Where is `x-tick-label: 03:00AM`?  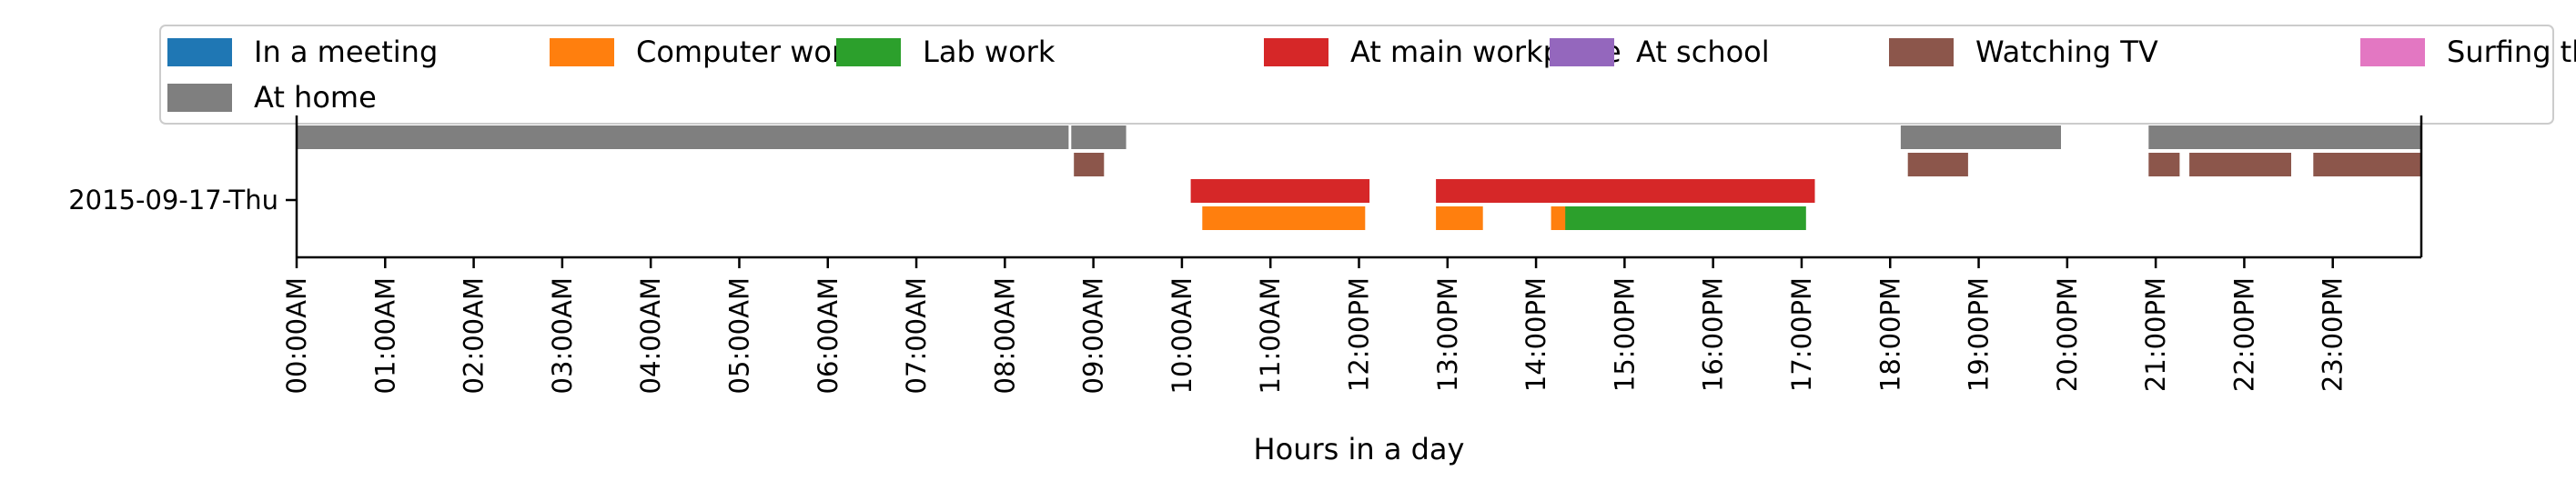
x-tick-label: 03:00AM is located at coordinates (562, 335).